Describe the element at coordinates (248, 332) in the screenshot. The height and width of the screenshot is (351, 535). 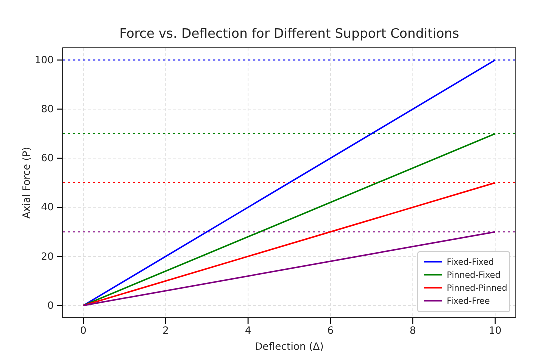
I see `x-tick-label: 4` at that location.